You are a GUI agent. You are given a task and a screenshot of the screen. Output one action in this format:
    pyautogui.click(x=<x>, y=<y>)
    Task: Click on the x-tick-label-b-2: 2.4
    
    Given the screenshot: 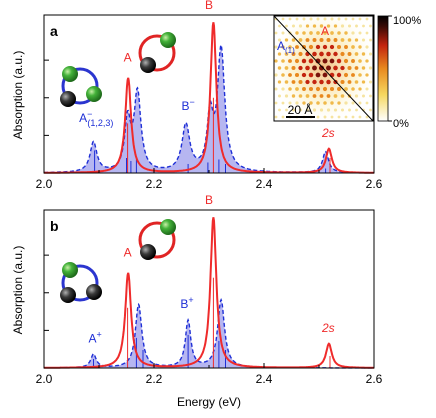 What is the action you would take?
    pyautogui.click(x=264, y=379)
    